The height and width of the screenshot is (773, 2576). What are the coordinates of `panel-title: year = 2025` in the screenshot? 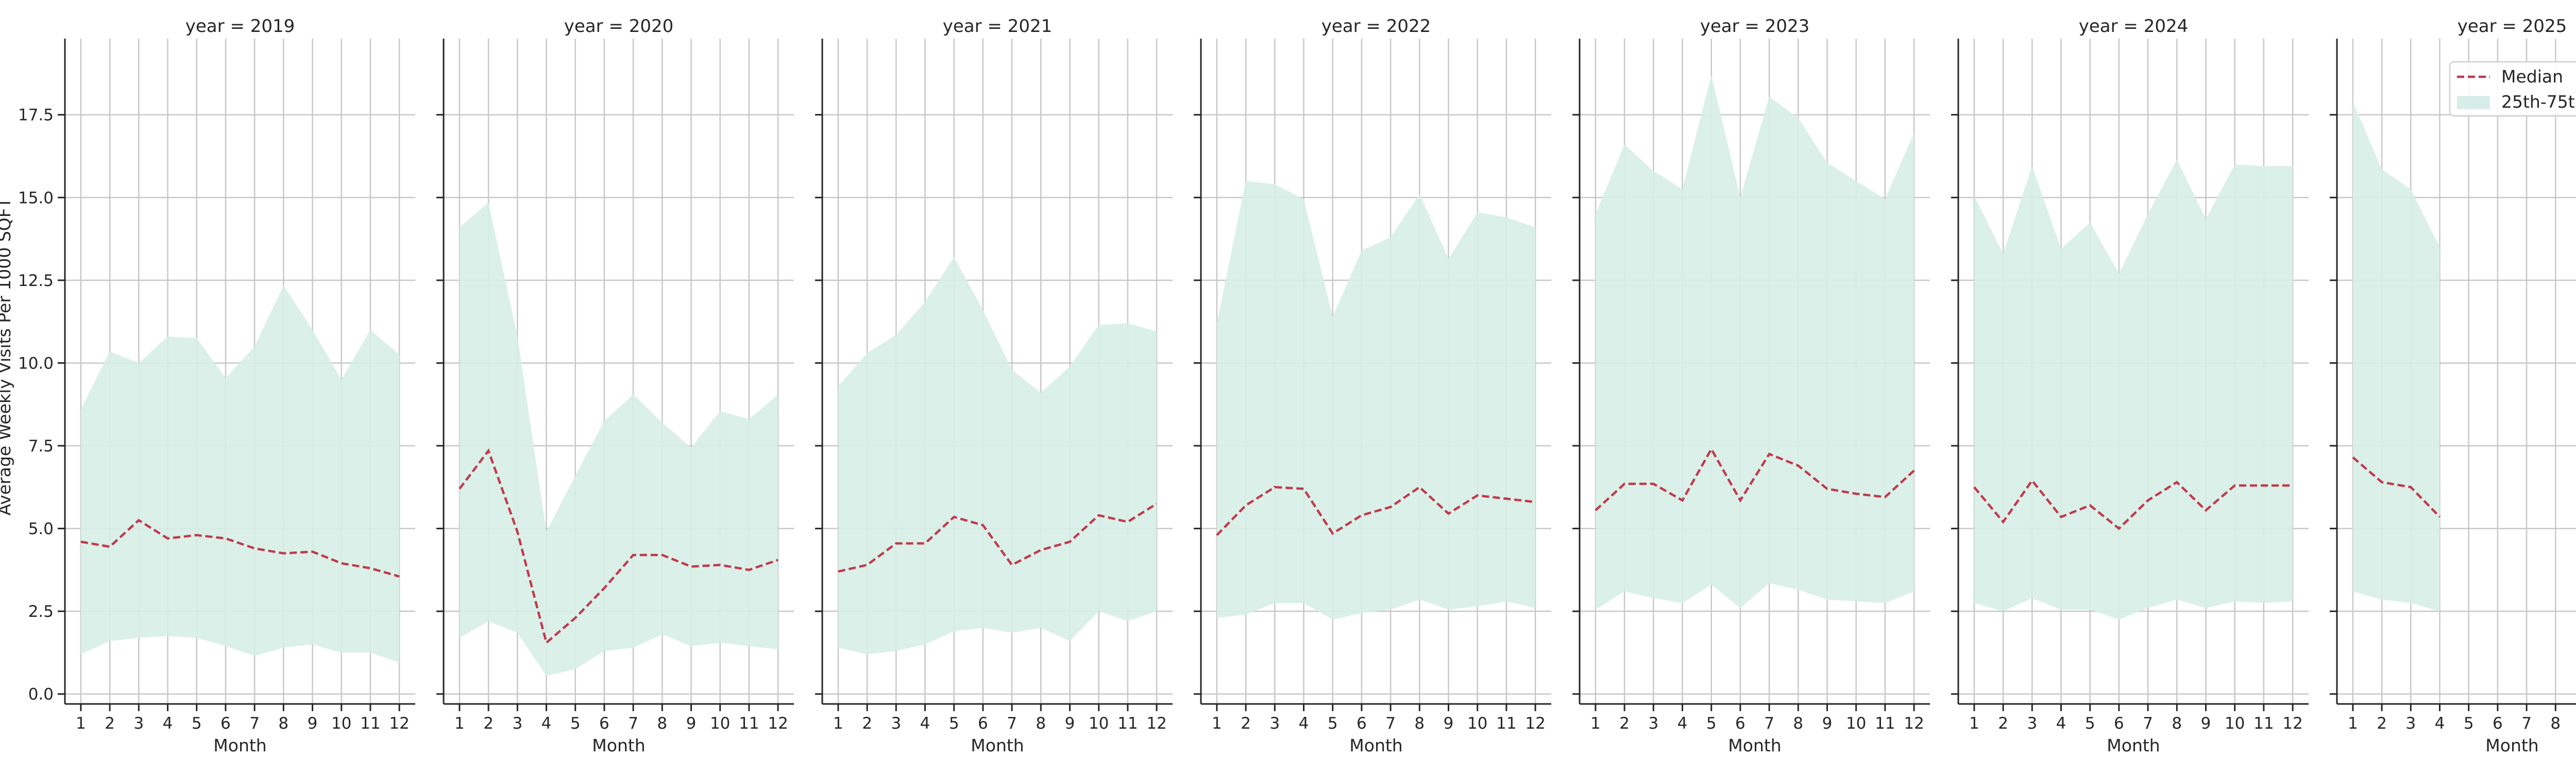 It's located at (2512, 26).